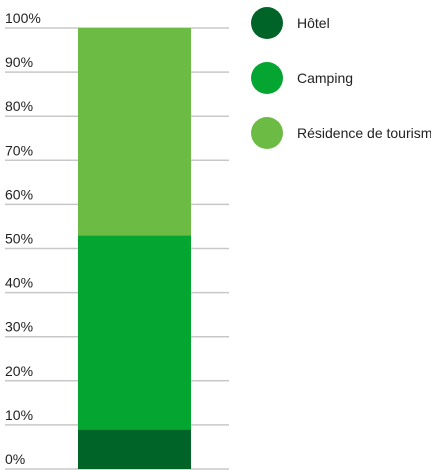 Image resolution: width=431 pixels, height=470 pixels. I want to click on legend: Hôtel Camping Résidence de tourisme, so click(341, 78).